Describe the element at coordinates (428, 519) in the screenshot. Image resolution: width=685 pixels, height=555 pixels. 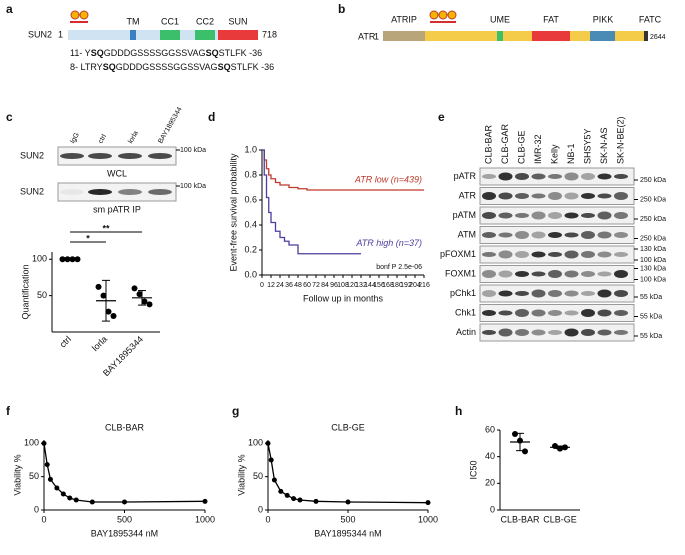
I see `x-tick-label: 1000` at that location.